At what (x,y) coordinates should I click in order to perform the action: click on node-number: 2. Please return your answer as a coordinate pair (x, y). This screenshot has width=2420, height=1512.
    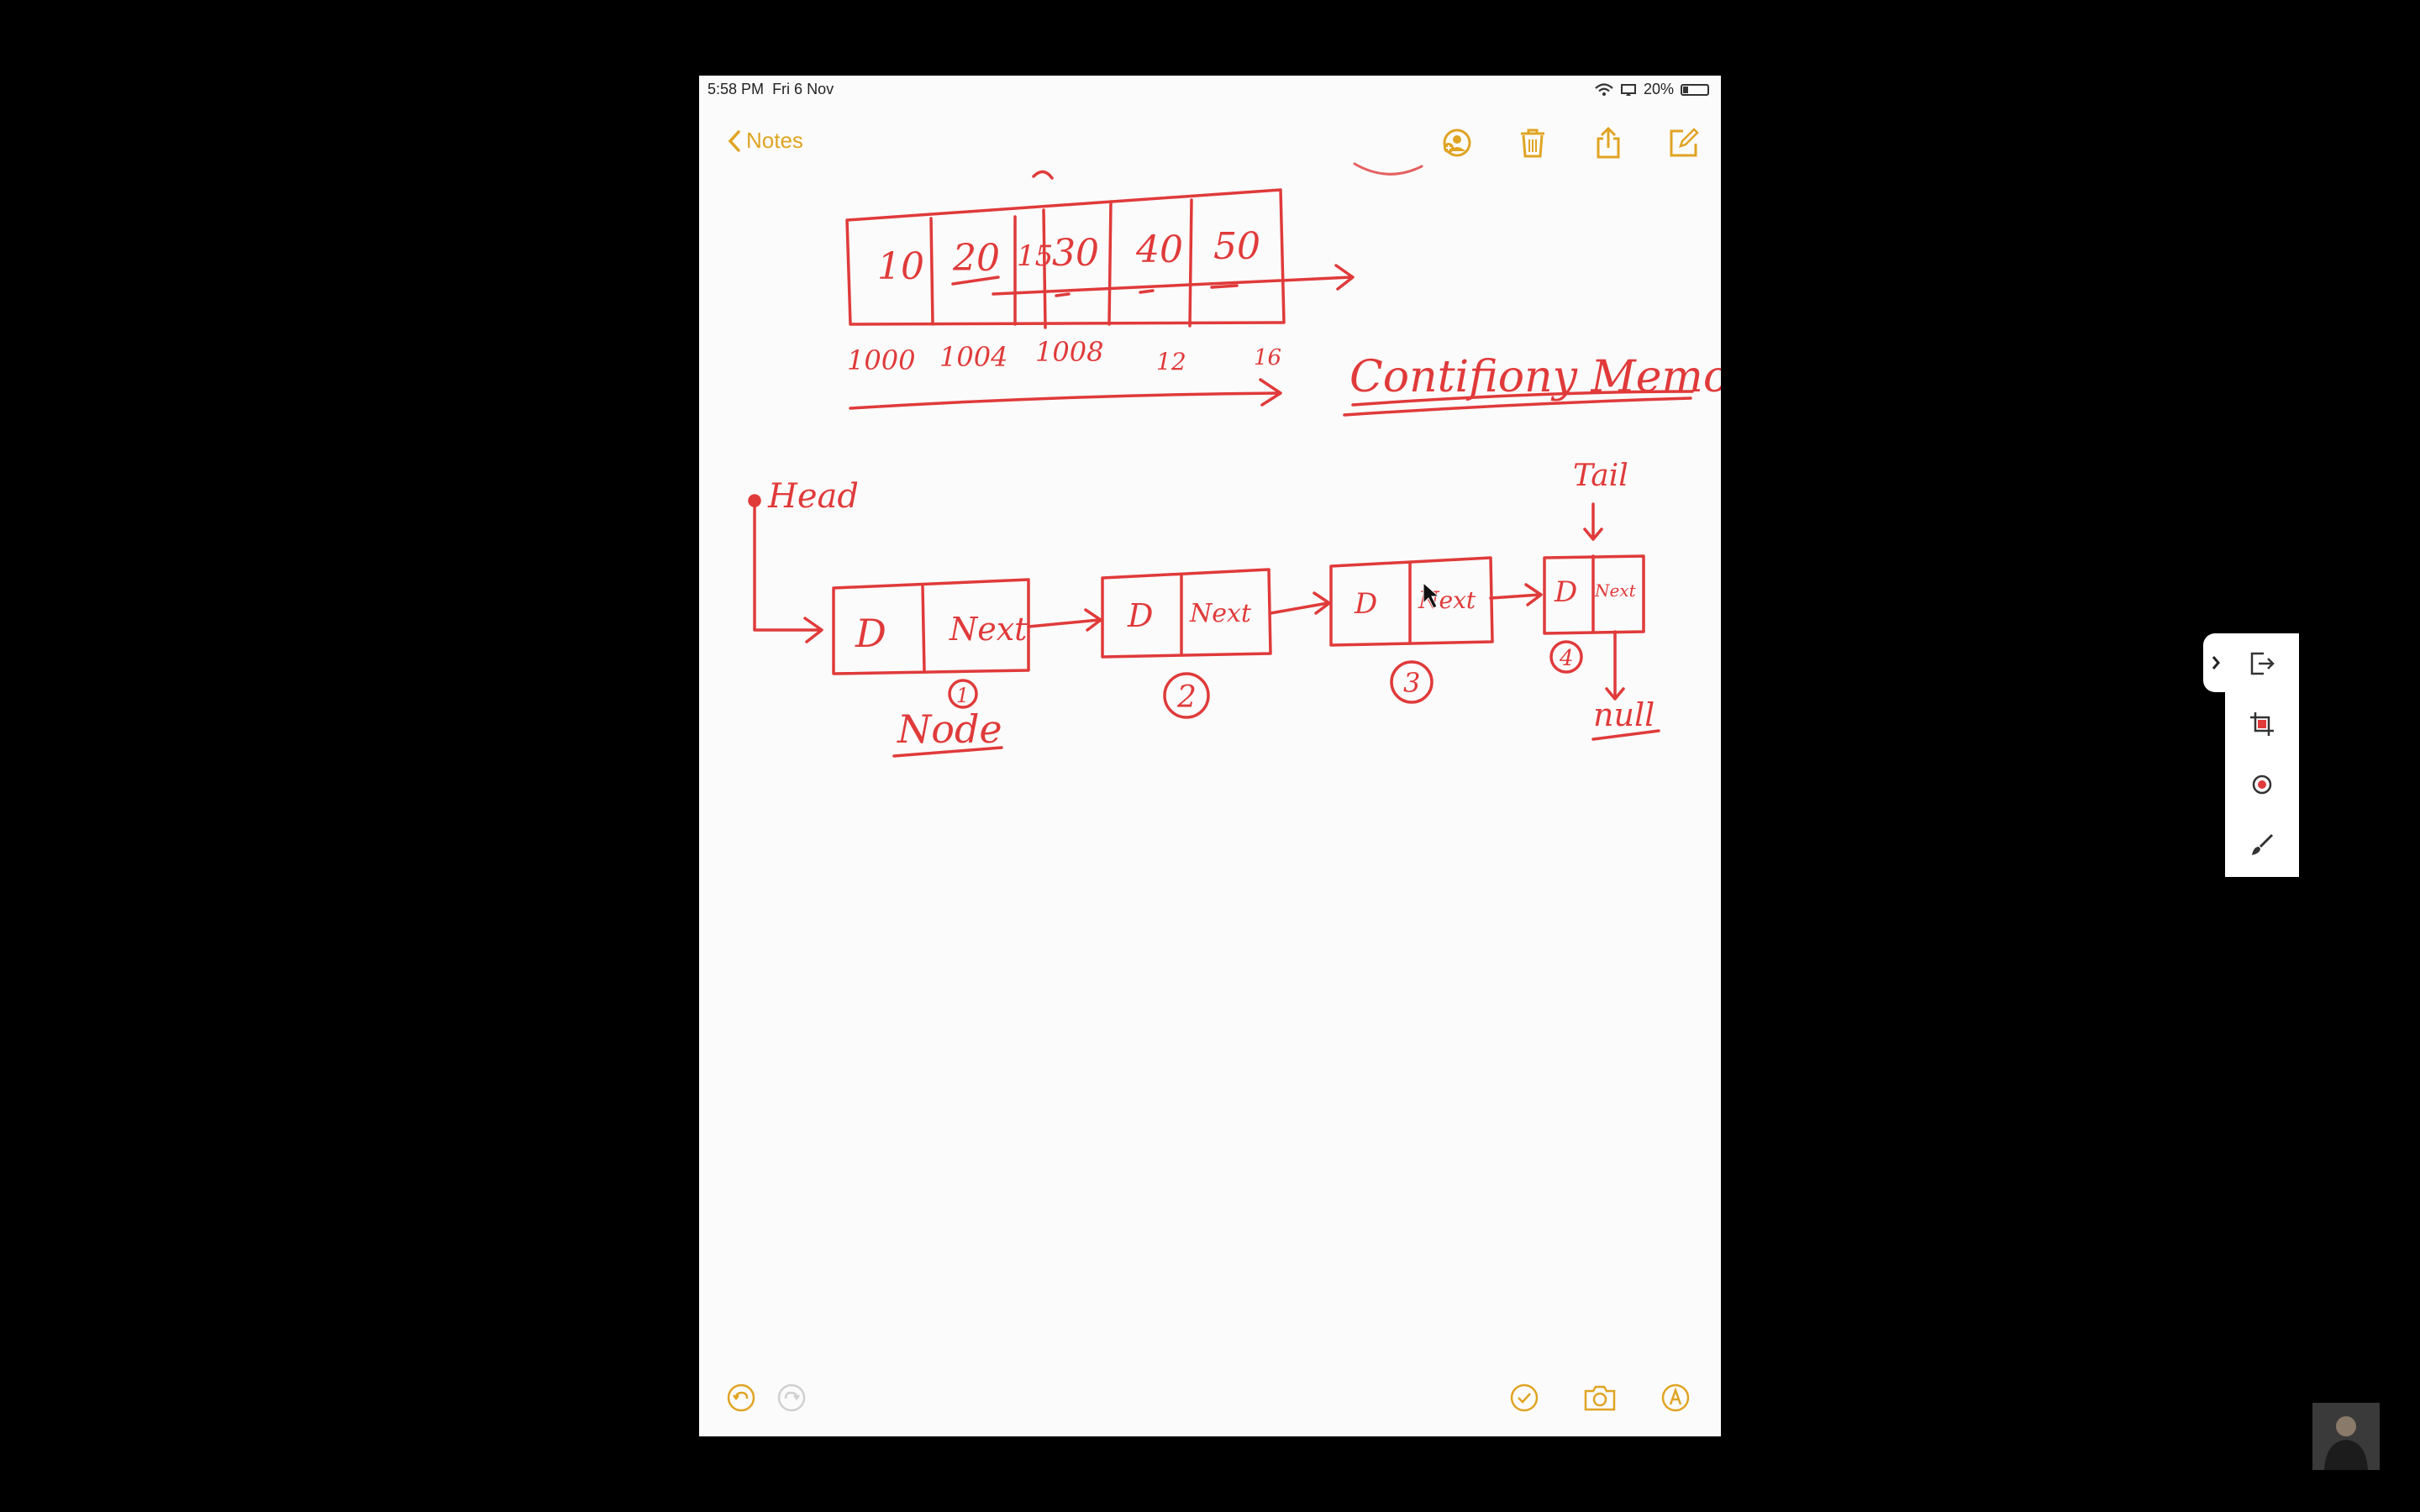
    Looking at the image, I should click on (1186, 697).